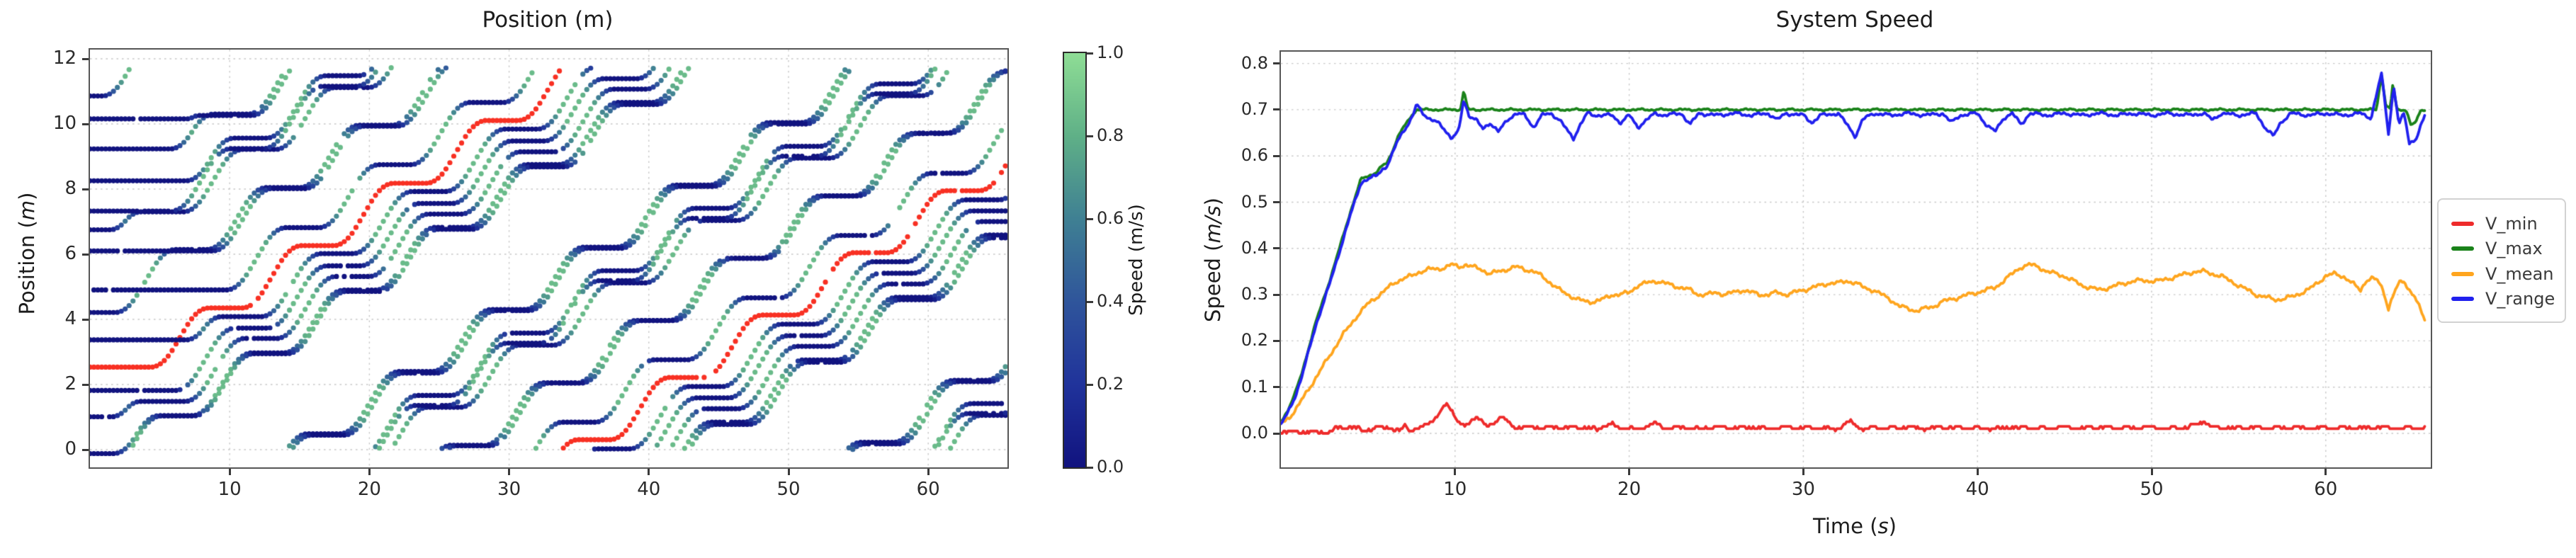  Describe the element at coordinates (1110, 135) in the screenshot. I see `colorbar-tick-label: 0.8` at that location.